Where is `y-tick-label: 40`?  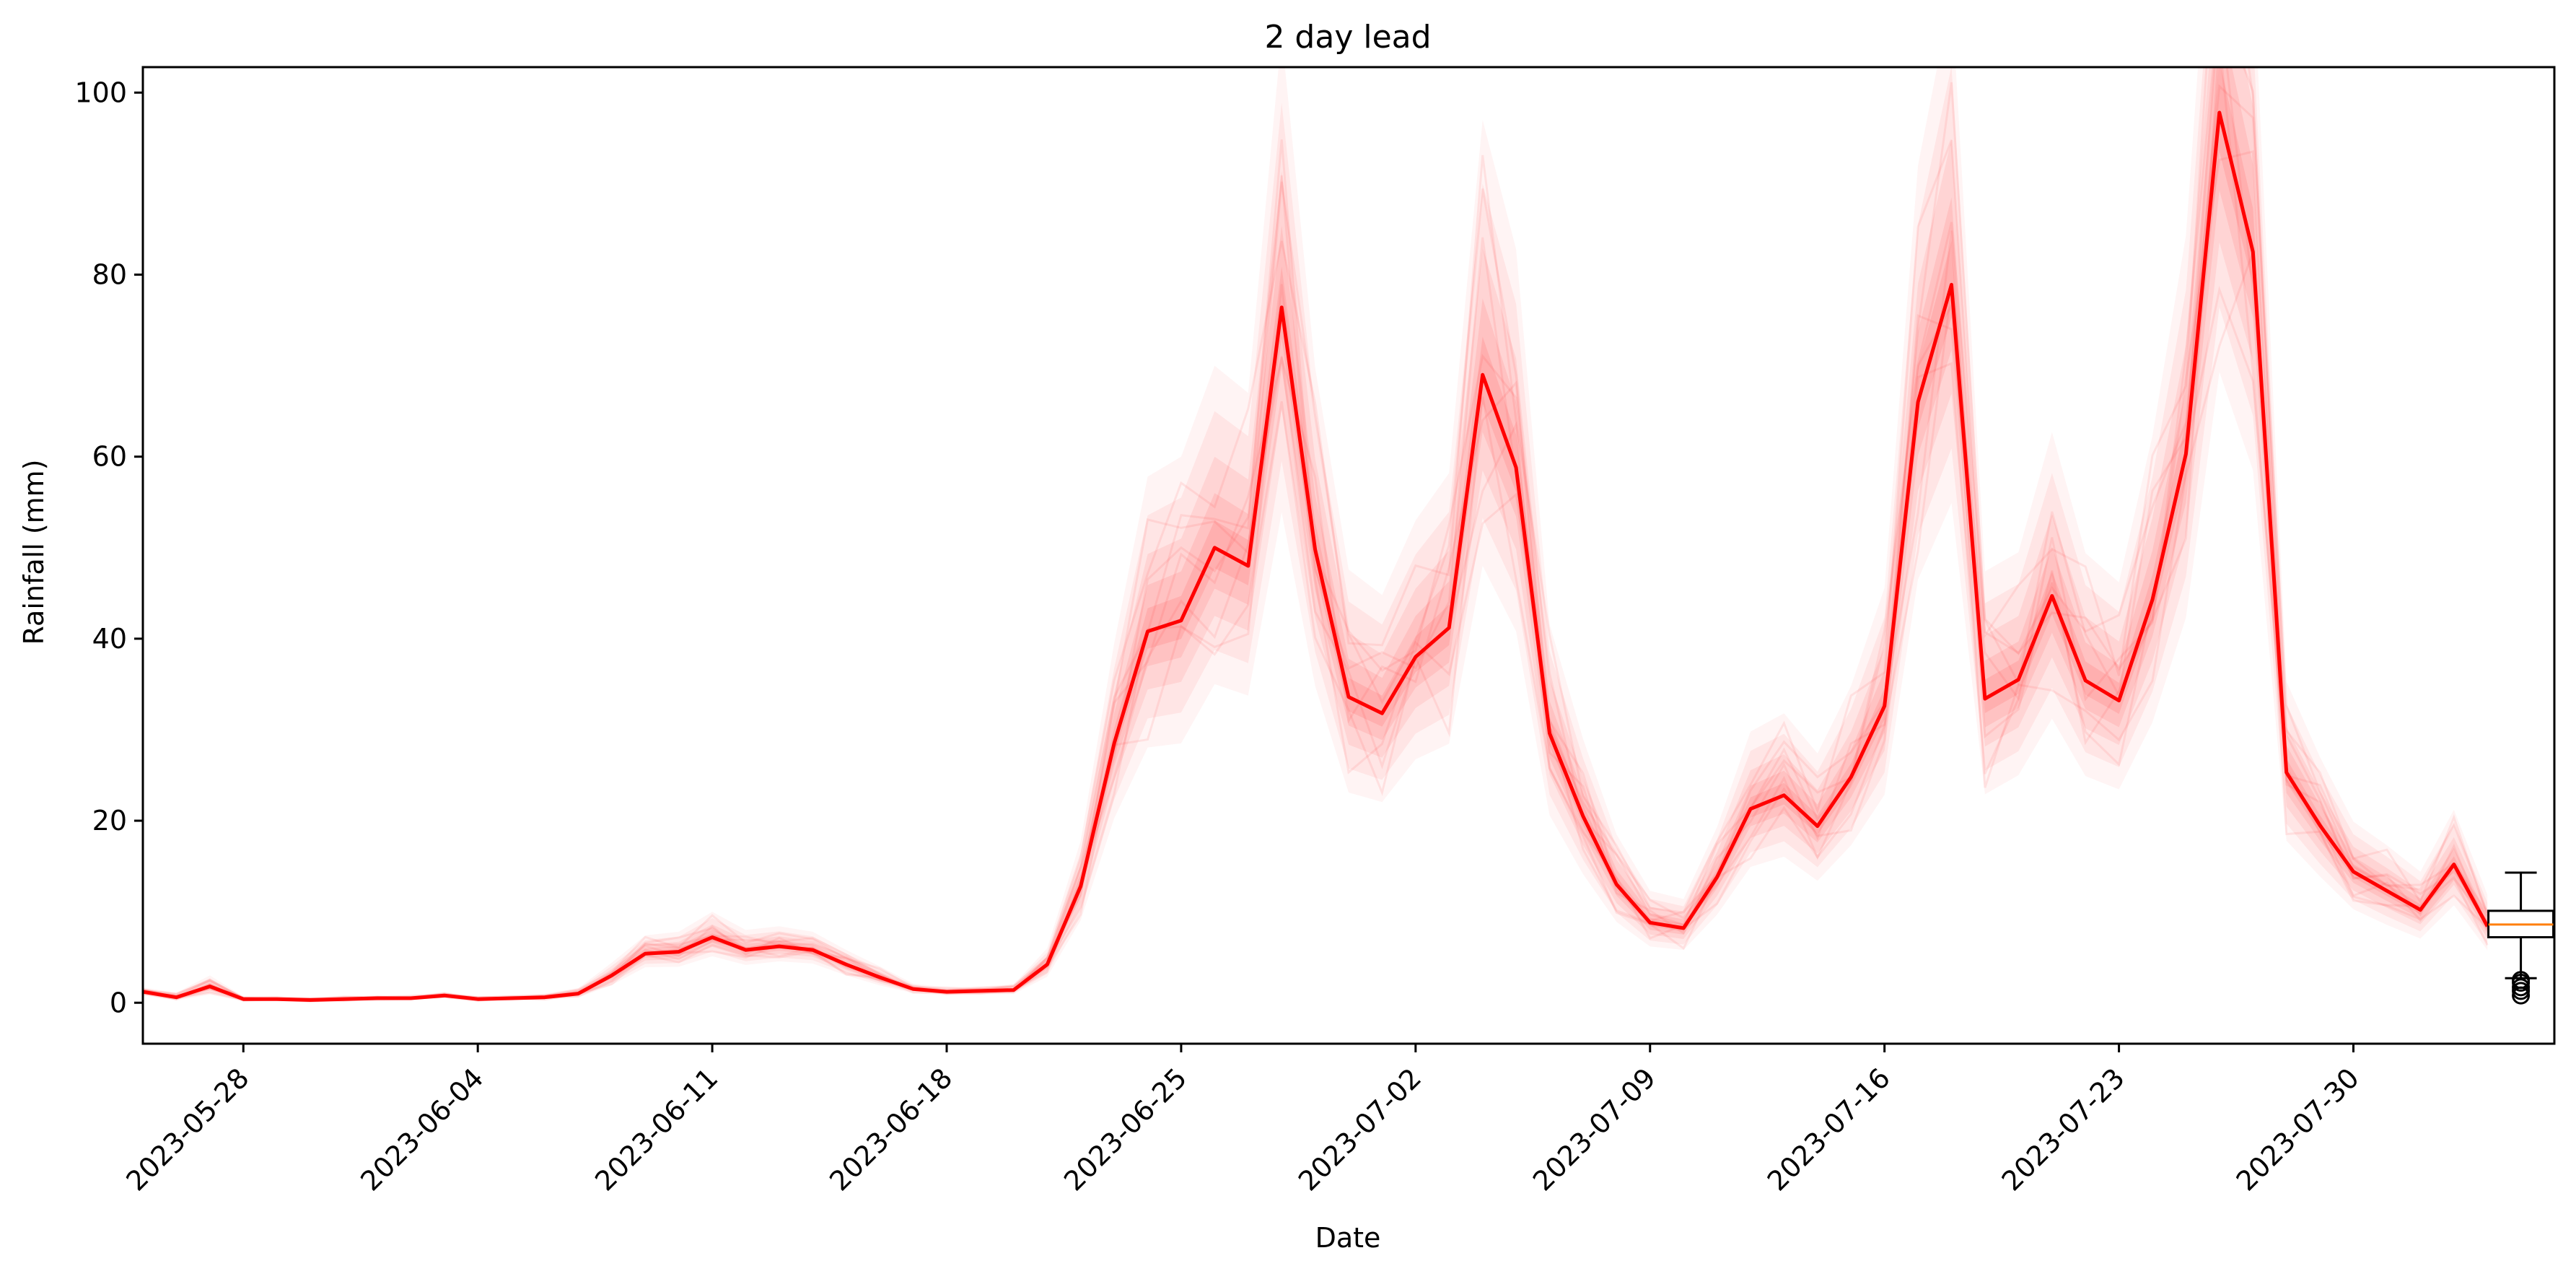 y-tick-label: 40 is located at coordinates (109, 639).